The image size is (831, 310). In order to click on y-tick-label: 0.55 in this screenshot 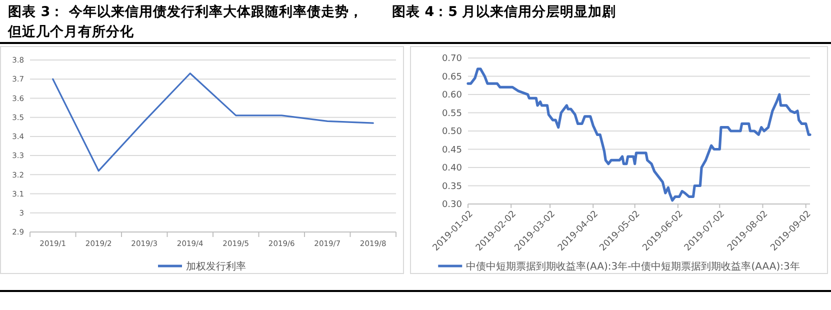, I will do `click(452, 113)`.